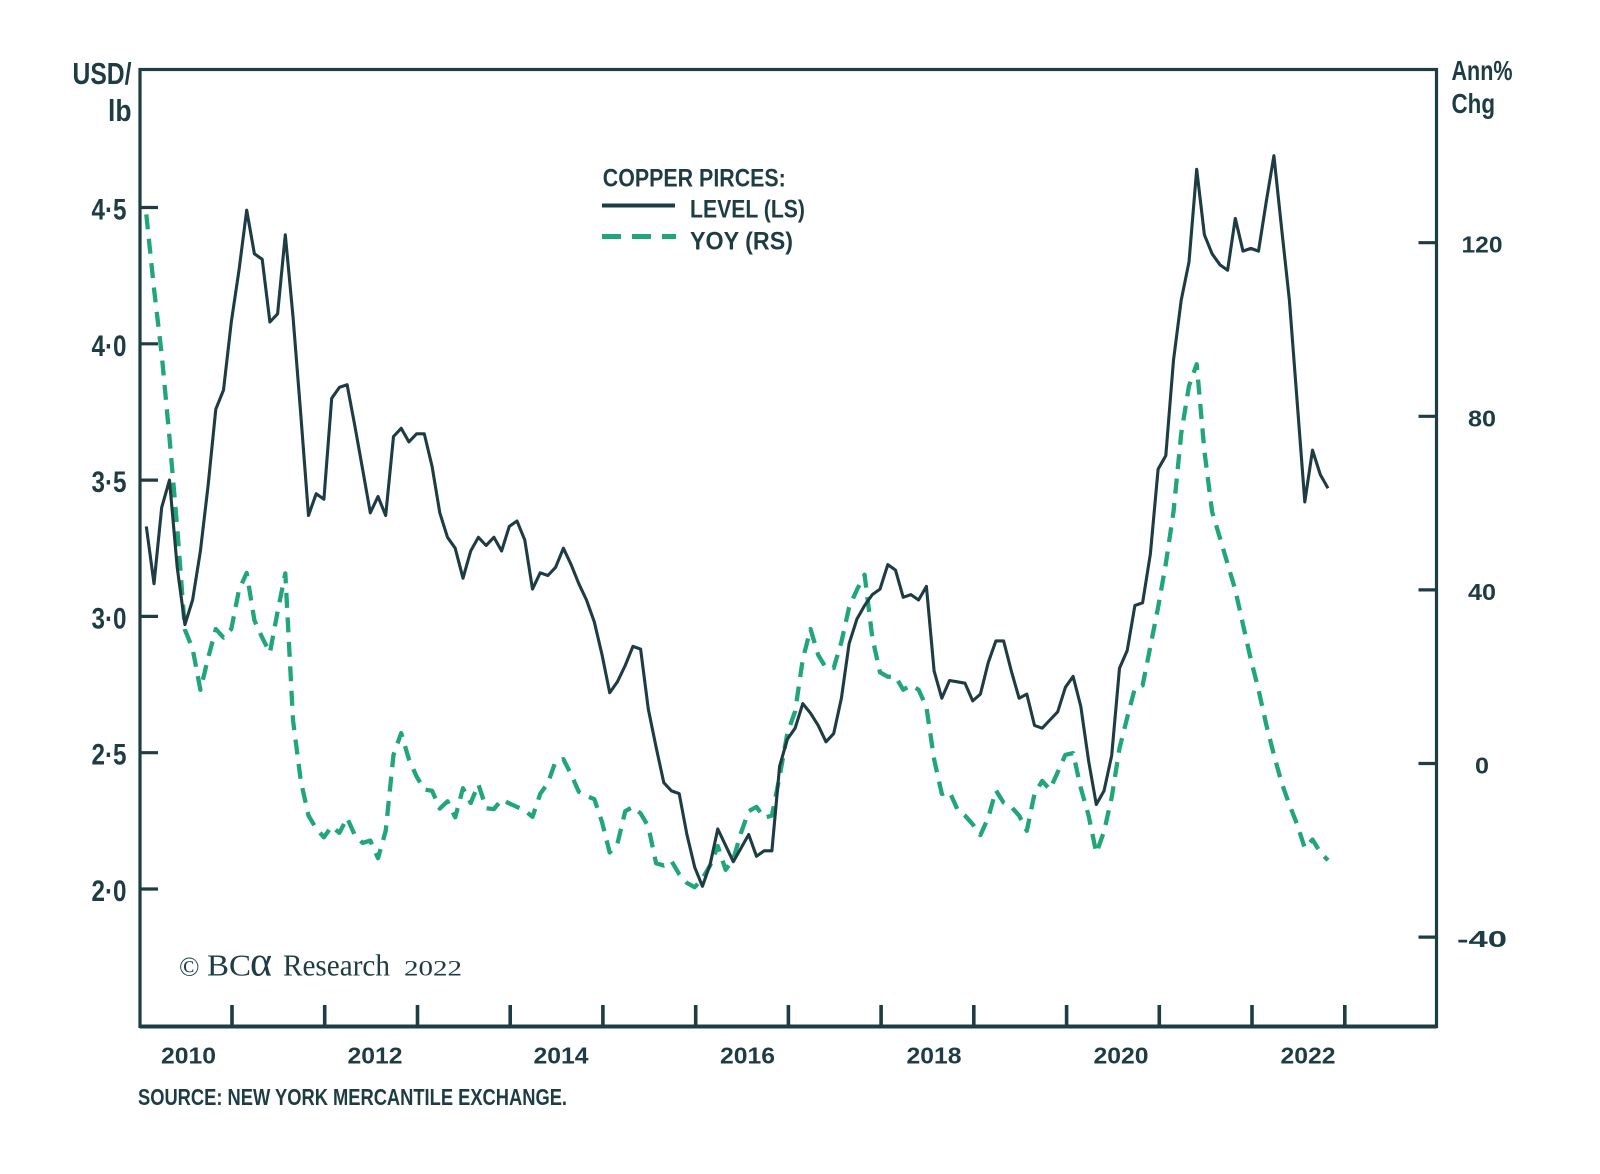 Image resolution: width=1600 pixels, height=1174 pixels. Describe the element at coordinates (102, 73) in the screenshot. I see `svg-text: USD/` at that location.